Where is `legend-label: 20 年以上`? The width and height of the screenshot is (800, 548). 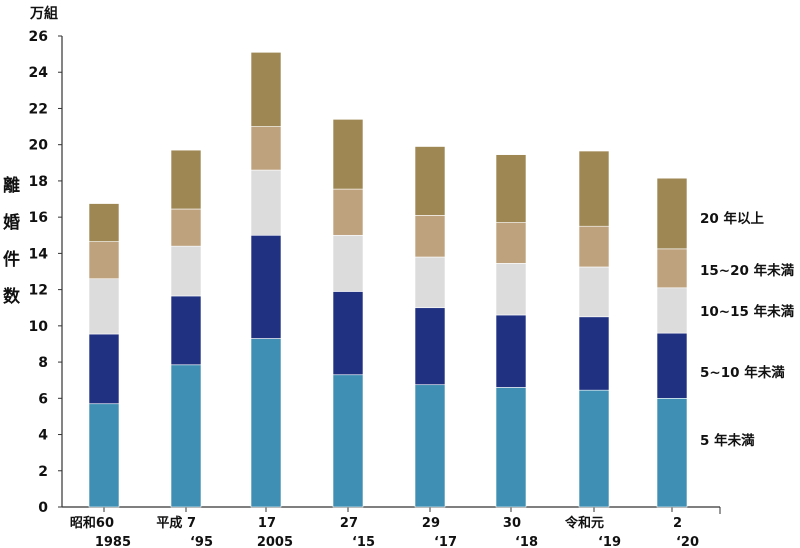 legend-label: 20 年以上 is located at coordinates (732, 218).